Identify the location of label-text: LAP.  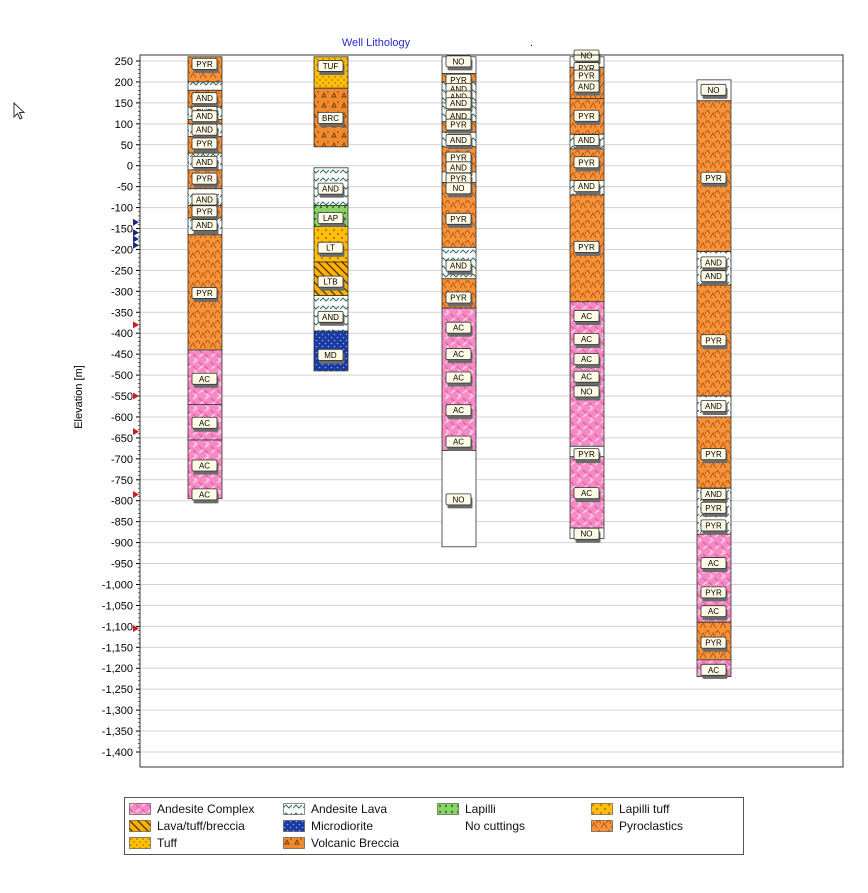
(330, 218).